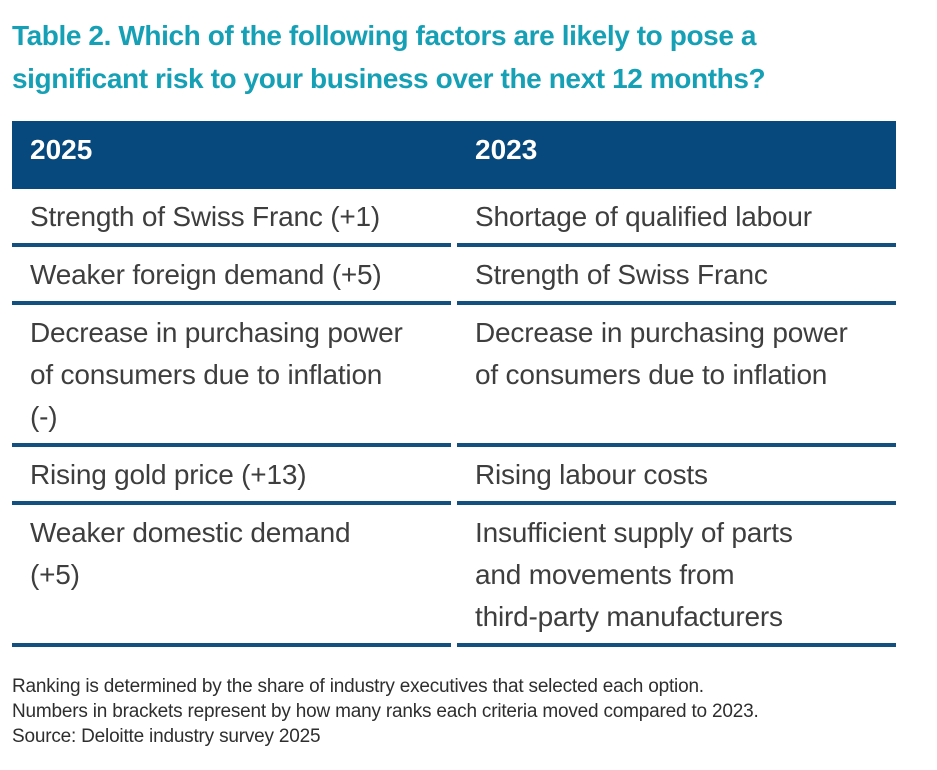 The width and height of the screenshot is (937, 770). What do you see at coordinates (676, 476) in the screenshot?
I see `table-cell: Rising labour costs` at bounding box center [676, 476].